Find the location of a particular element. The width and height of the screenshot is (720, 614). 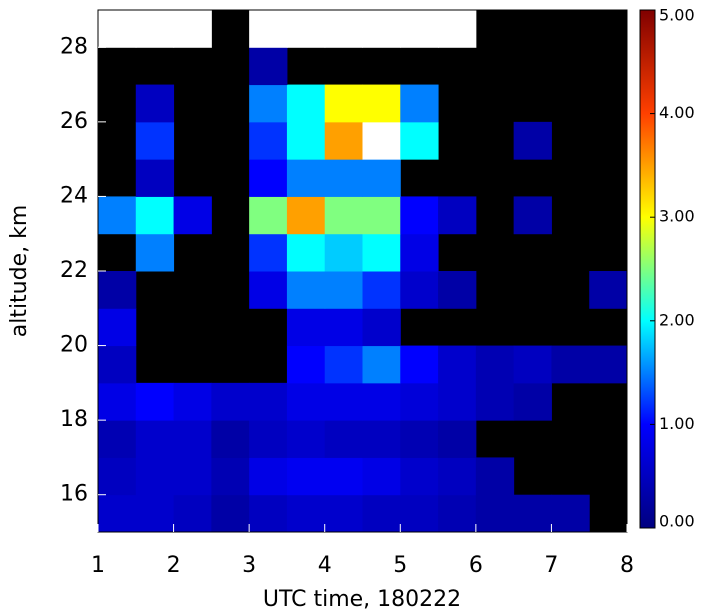

x-tick-label: 4 is located at coordinates (325, 565).